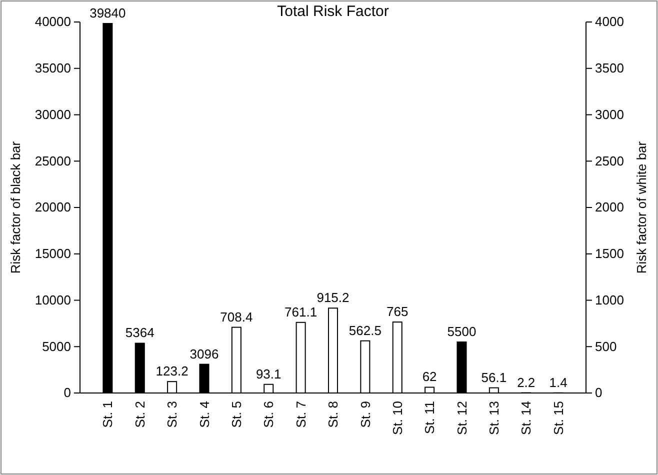 Image resolution: width=658 pixels, height=475 pixels. What do you see at coordinates (641, 207) in the screenshot?
I see `y2-axis-title: Risk factor of white bar` at bounding box center [641, 207].